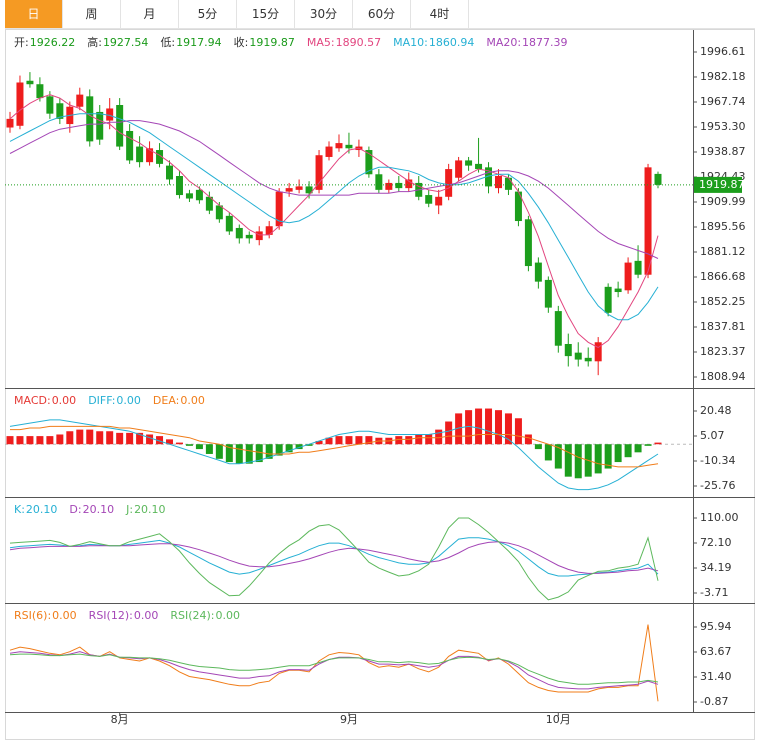 The image size is (759, 741). Describe the element at coordinates (208, 14) in the screenshot. I see `period-tab: 5分` at that location.